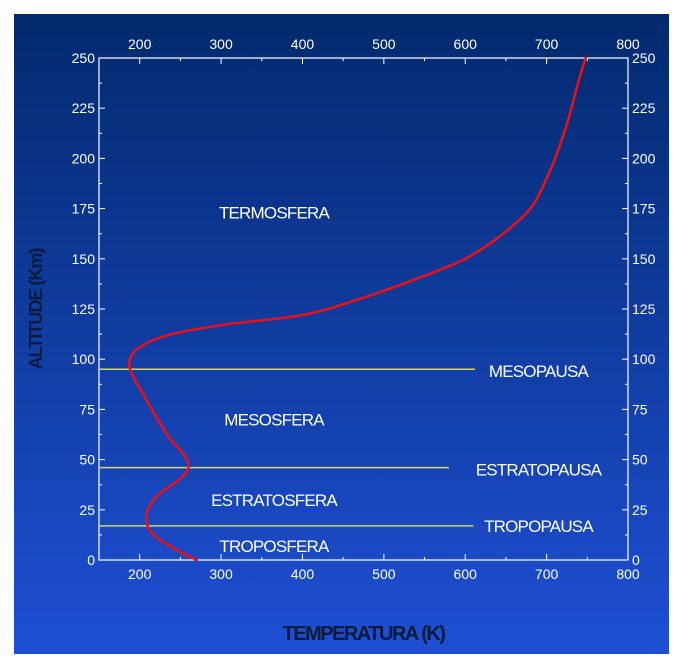 The width and height of the screenshot is (683, 659). What do you see at coordinates (539, 526) in the screenshot?
I see `boundary-label: TROPOPAUSA` at bounding box center [539, 526].